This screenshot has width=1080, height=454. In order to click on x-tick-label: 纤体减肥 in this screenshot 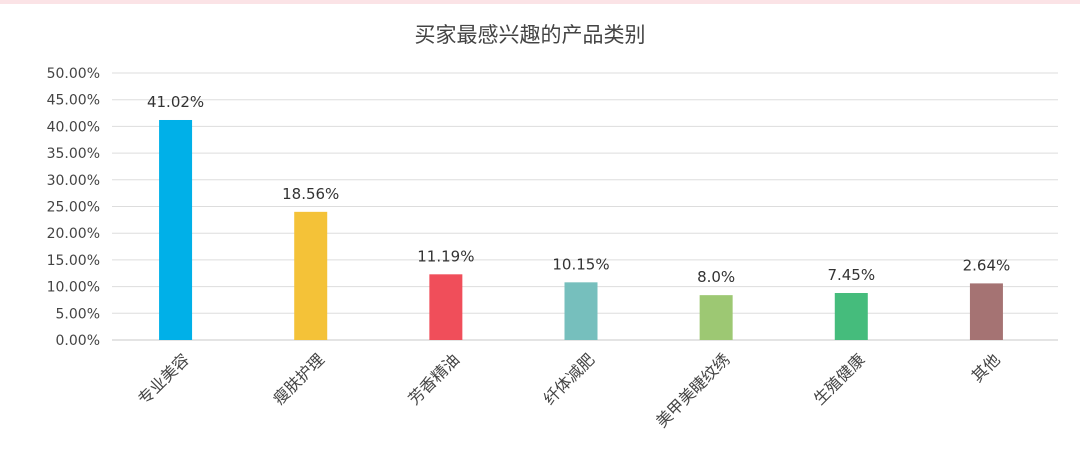, I will do `click(569, 379)`.